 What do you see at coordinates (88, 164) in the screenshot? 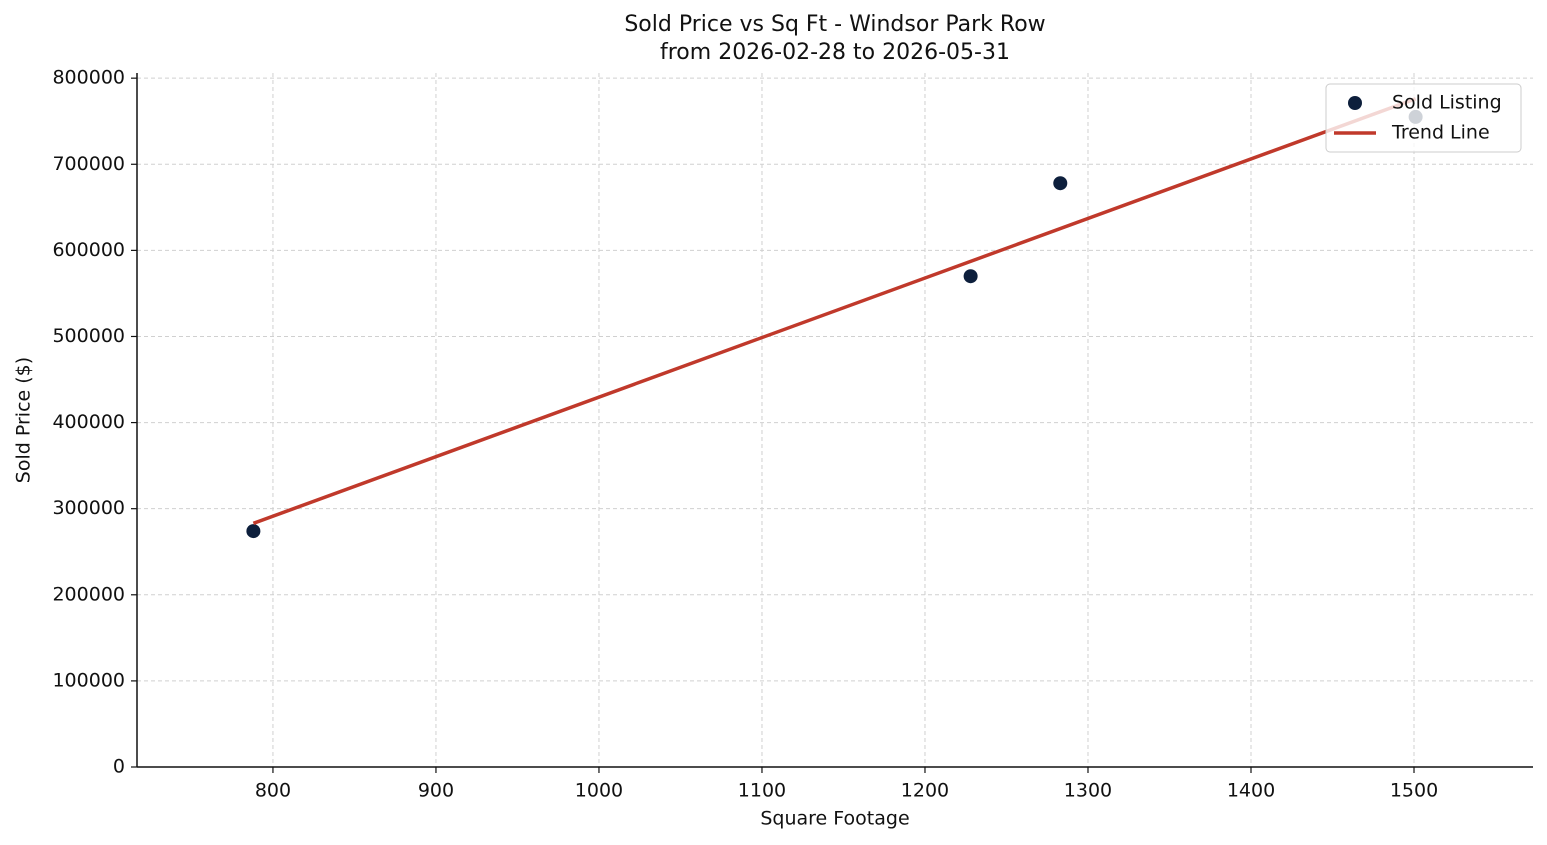
I see `y-tick-label: 700000` at bounding box center [88, 164].